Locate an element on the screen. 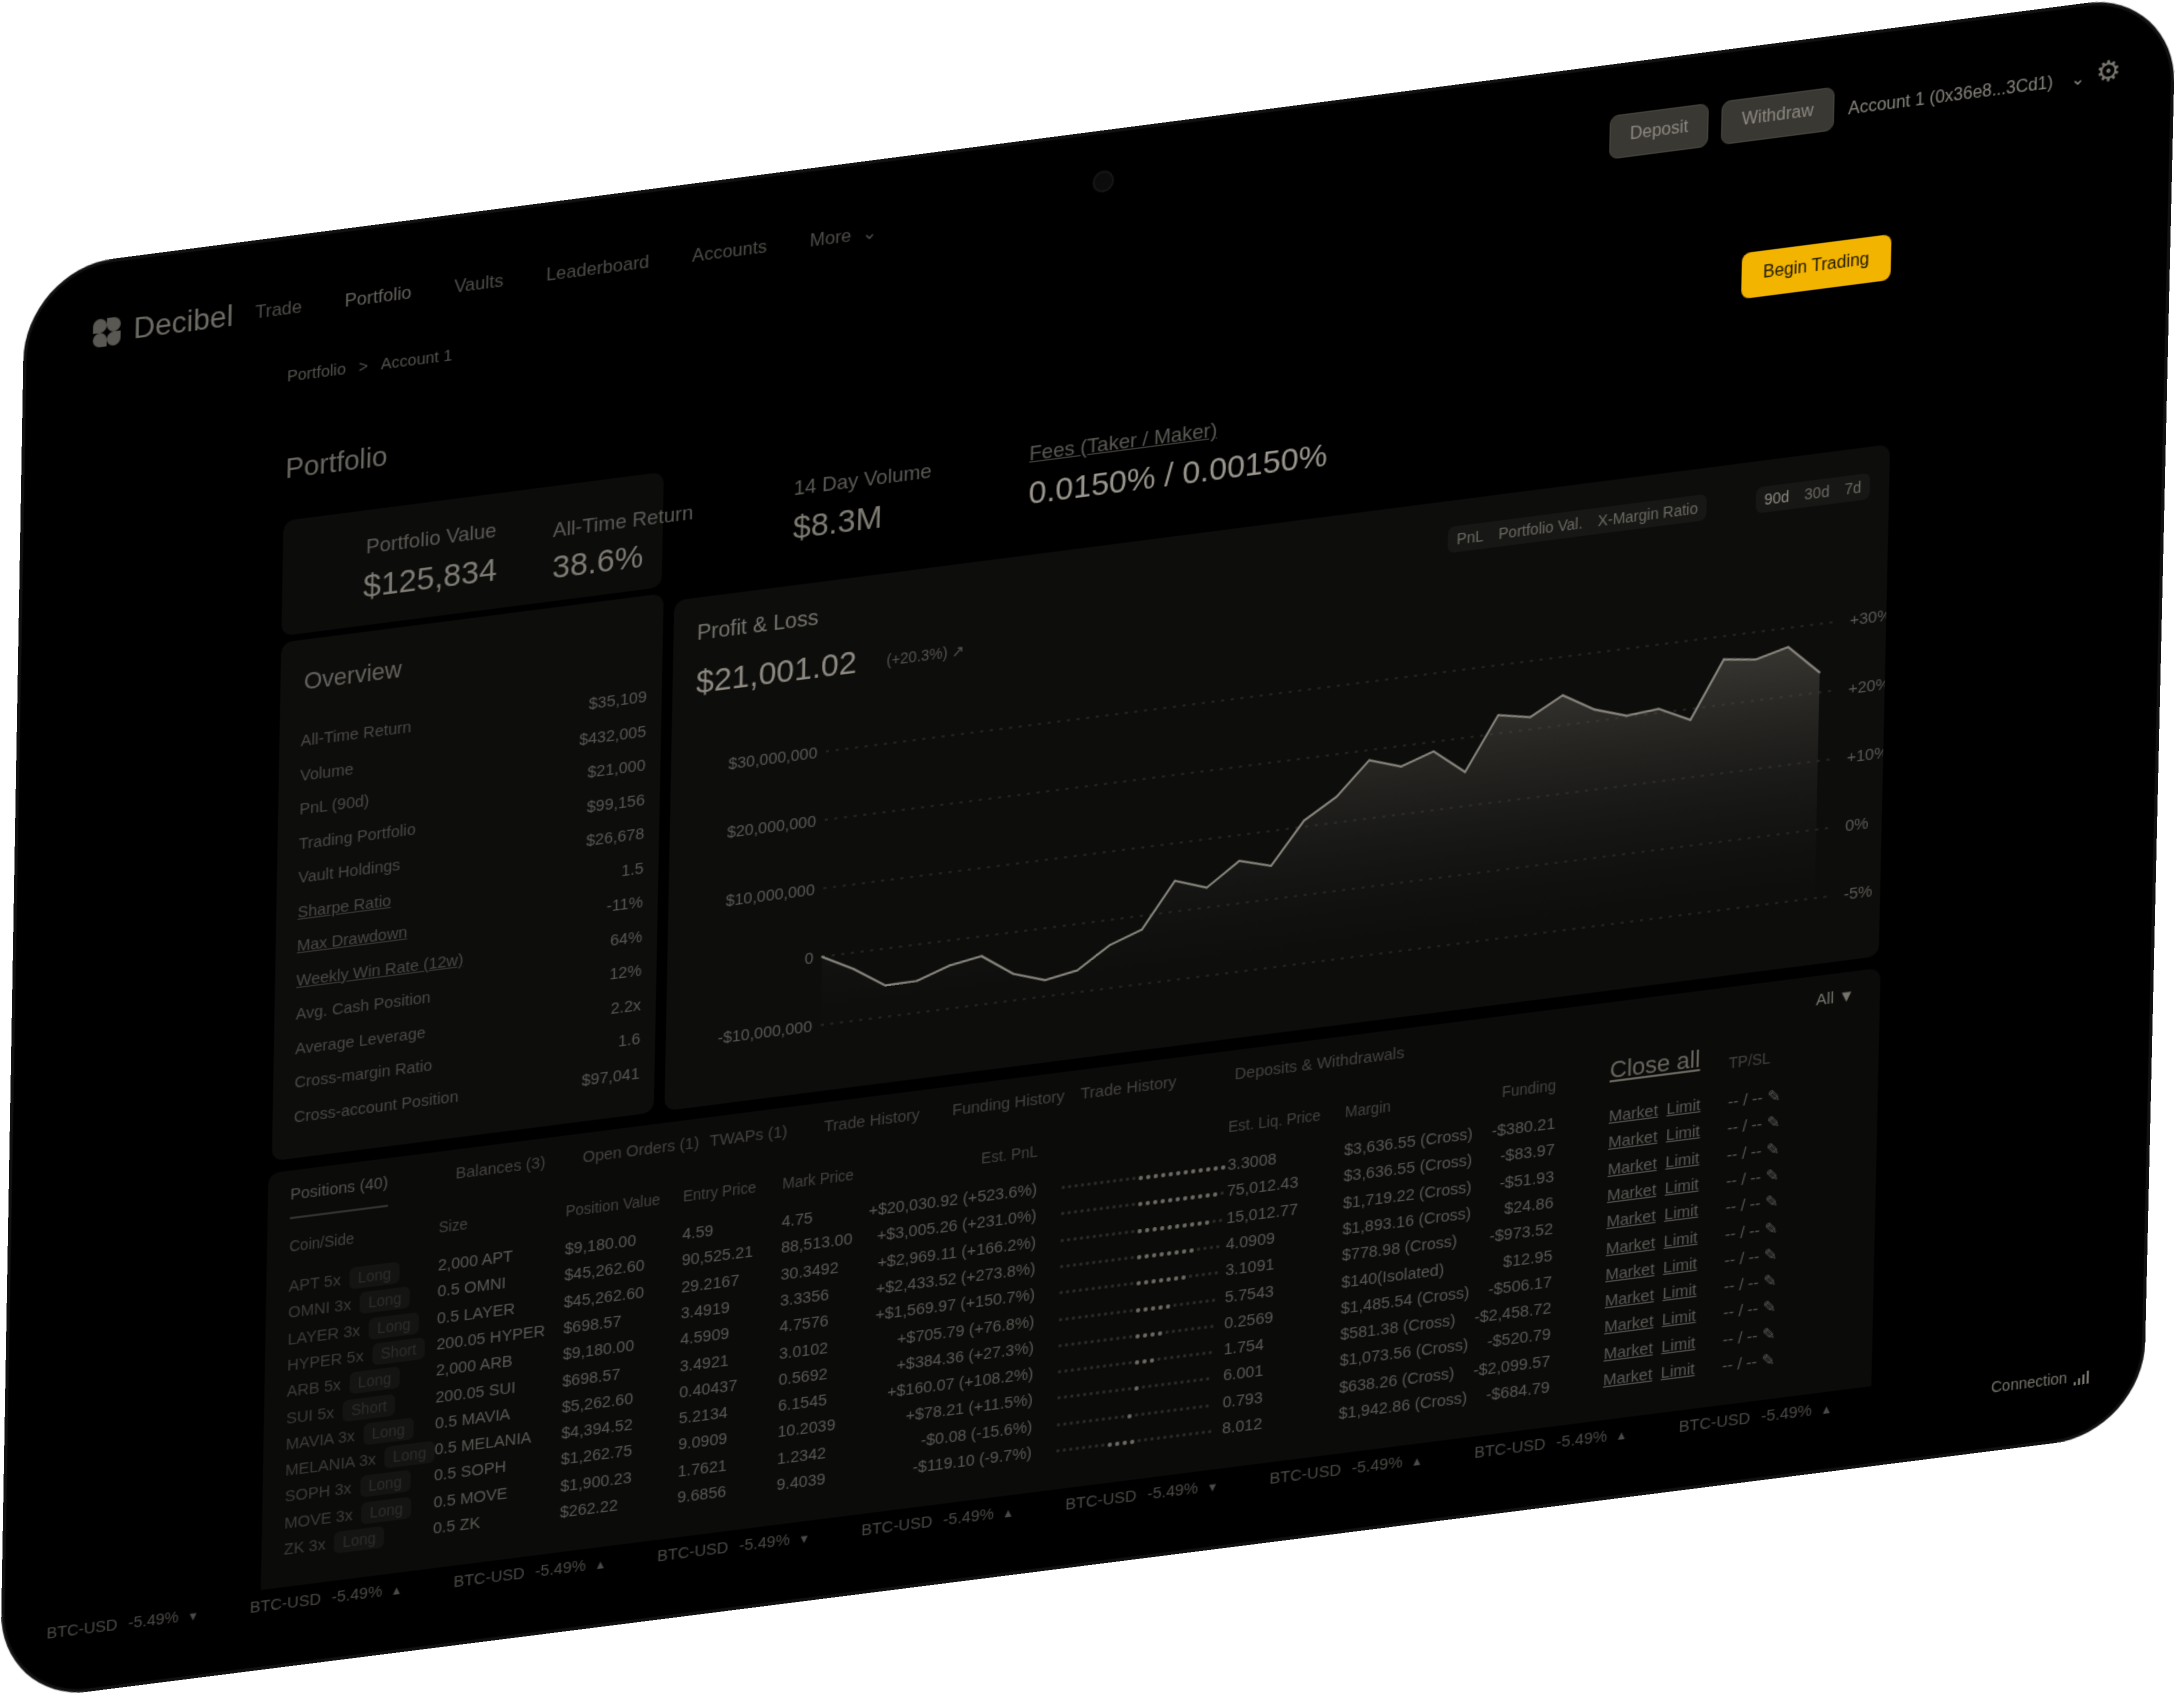  overview-title: Overview is located at coordinates (353, 675).